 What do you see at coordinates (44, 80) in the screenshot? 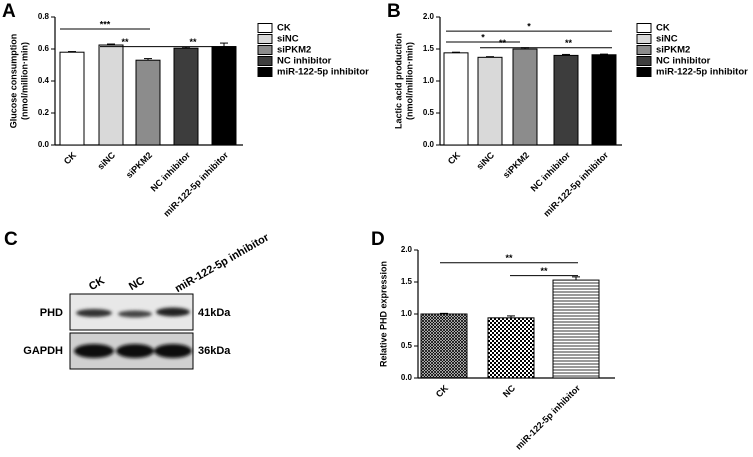
I see `y-tick-label: 0.4` at bounding box center [44, 80].